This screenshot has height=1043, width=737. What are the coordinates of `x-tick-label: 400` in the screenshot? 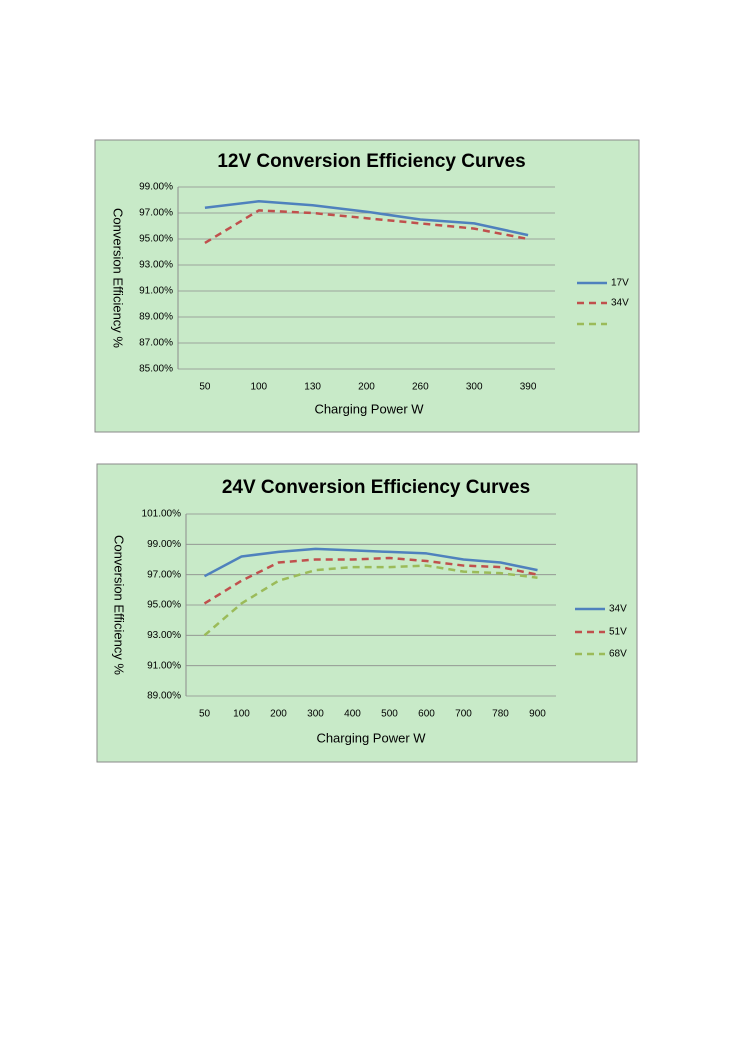 It's located at (352, 714).